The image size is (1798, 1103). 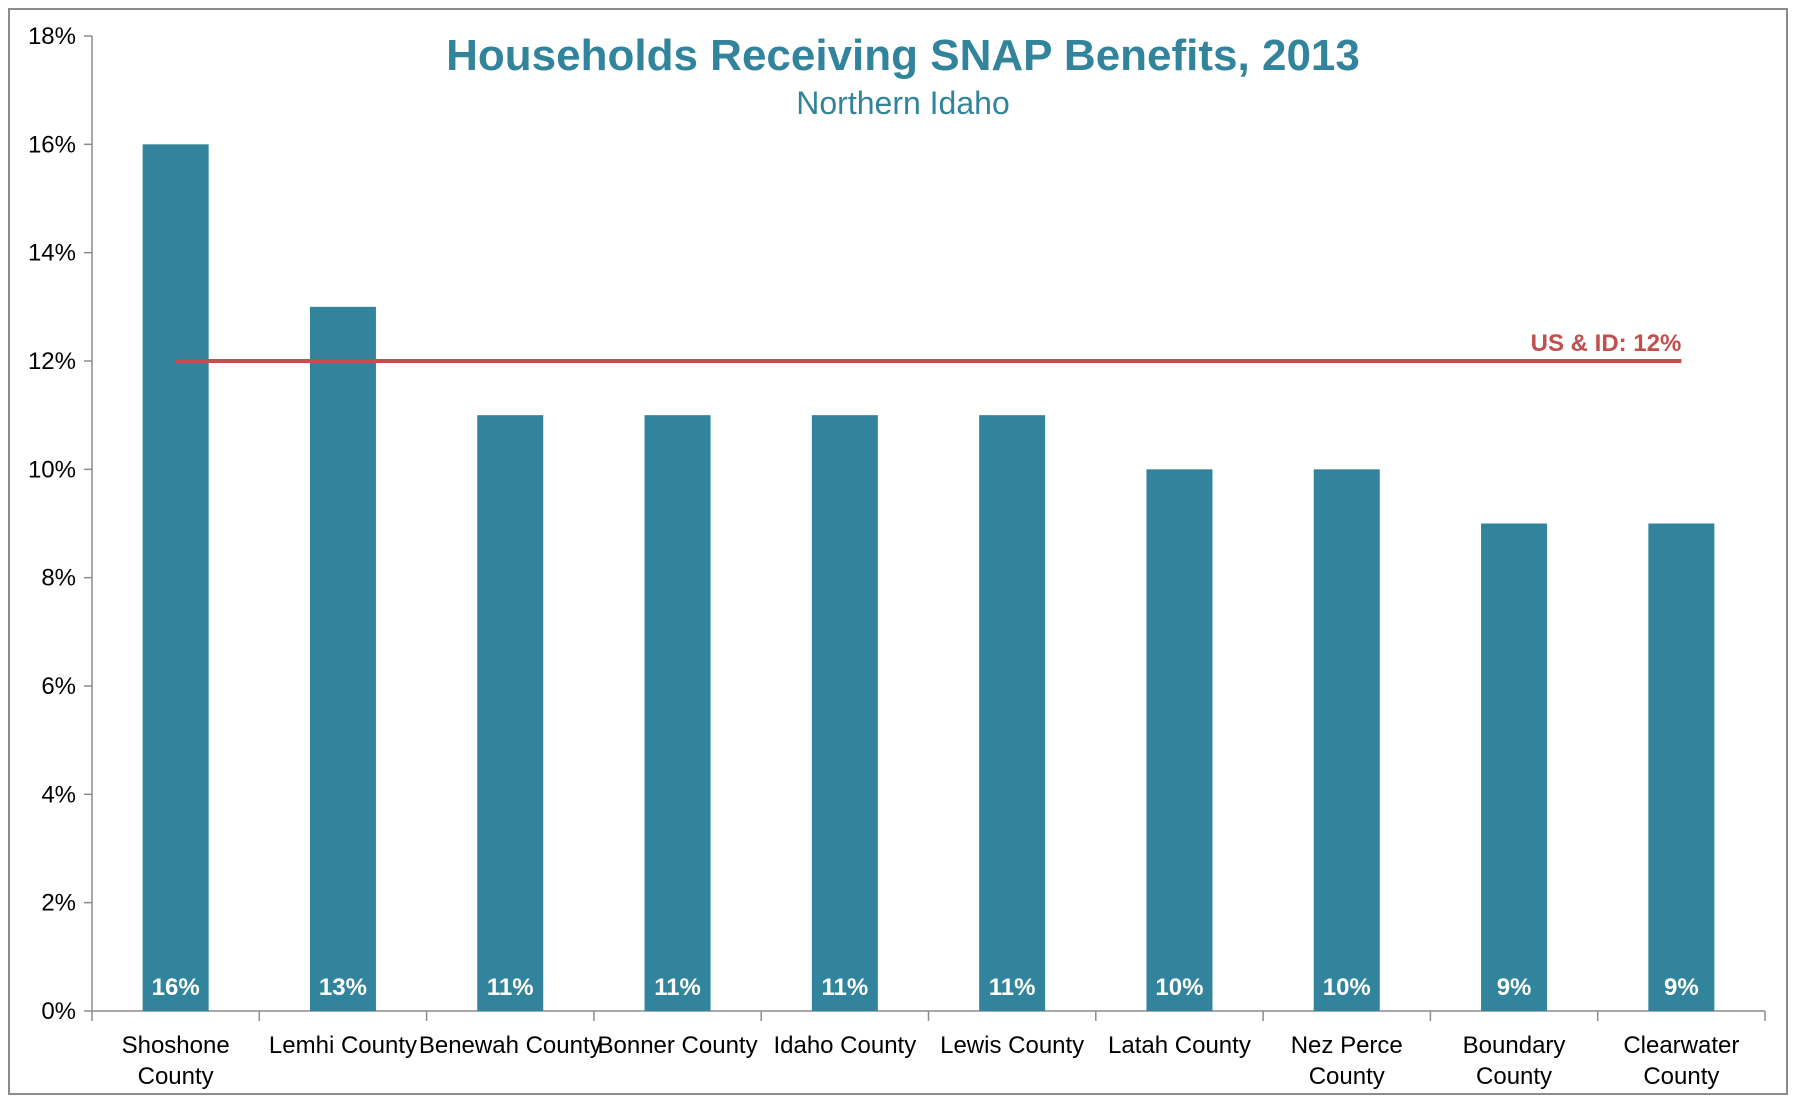 I want to click on x-tick-label: Clearwater, so click(x=1681, y=1045).